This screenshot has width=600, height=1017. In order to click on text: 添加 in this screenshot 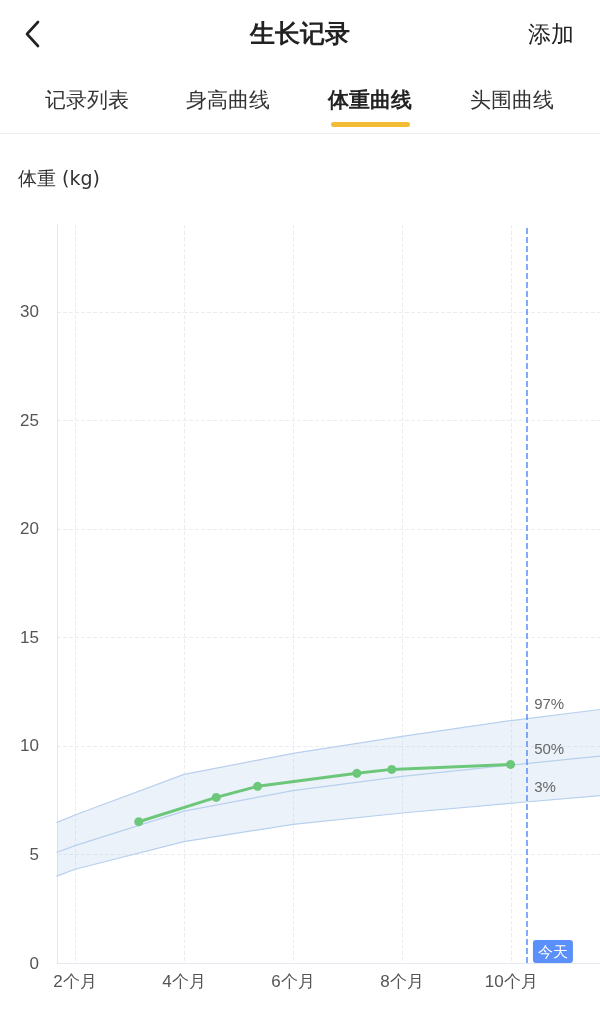, I will do `click(551, 34)`.